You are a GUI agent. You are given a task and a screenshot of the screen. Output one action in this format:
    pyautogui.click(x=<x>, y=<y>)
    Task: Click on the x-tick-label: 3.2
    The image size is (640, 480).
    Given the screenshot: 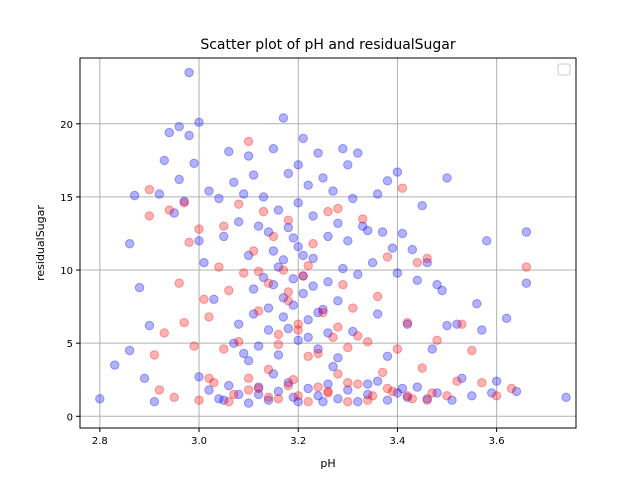 What is the action you would take?
    pyautogui.click(x=298, y=441)
    